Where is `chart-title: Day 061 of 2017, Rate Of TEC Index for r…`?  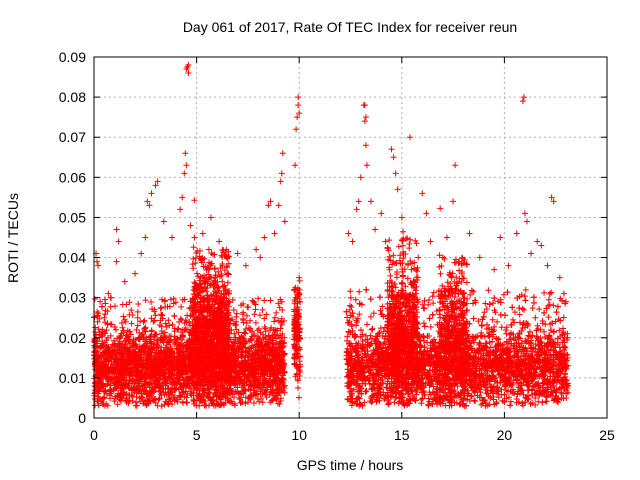 chart-title: Day 061 of 2017, Rate Of TEC Index for r… is located at coordinates (350, 27).